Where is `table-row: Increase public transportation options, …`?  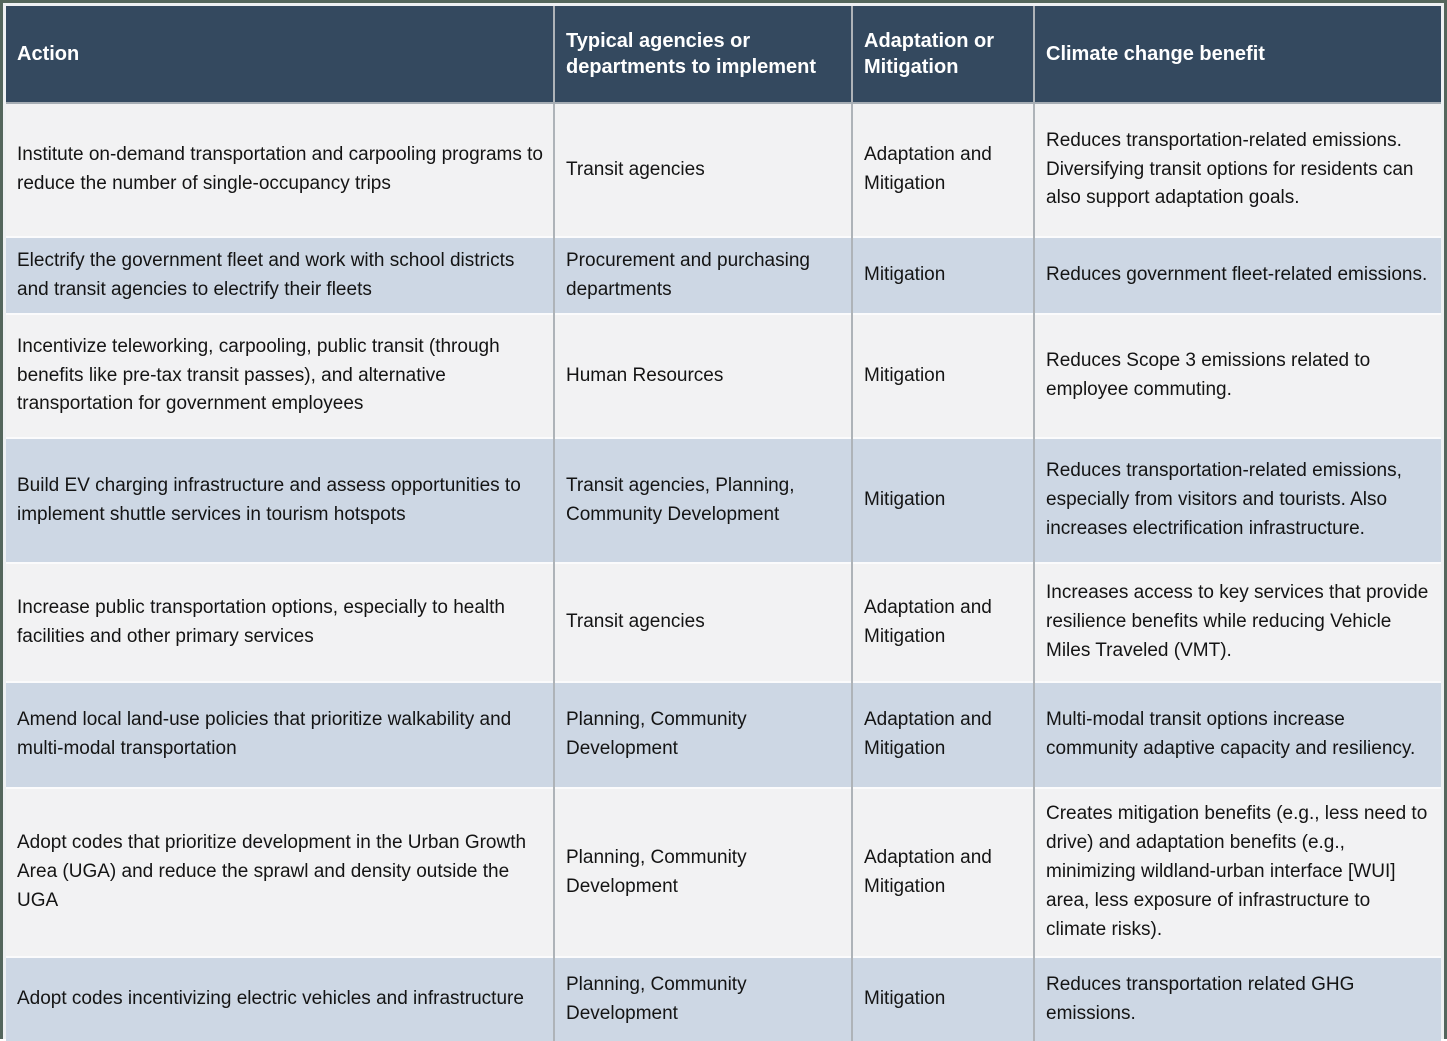 table-row: Increase public transportation options, … is located at coordinates (723, 622).